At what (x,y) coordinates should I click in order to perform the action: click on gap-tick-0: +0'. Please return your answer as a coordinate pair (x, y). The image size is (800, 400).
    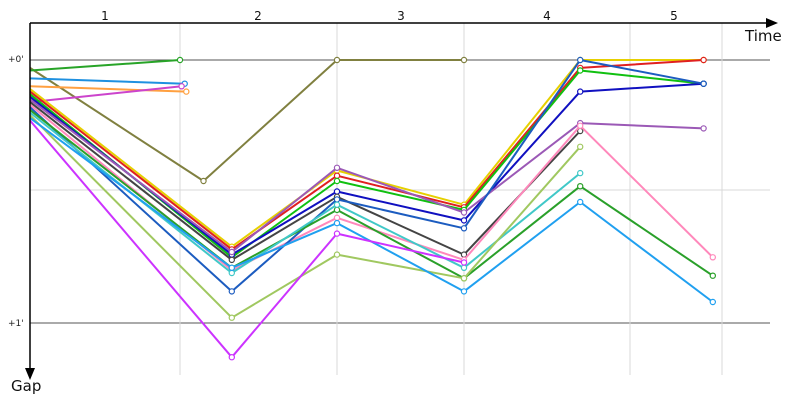
    Looking at the image, I should click on (16, 60).